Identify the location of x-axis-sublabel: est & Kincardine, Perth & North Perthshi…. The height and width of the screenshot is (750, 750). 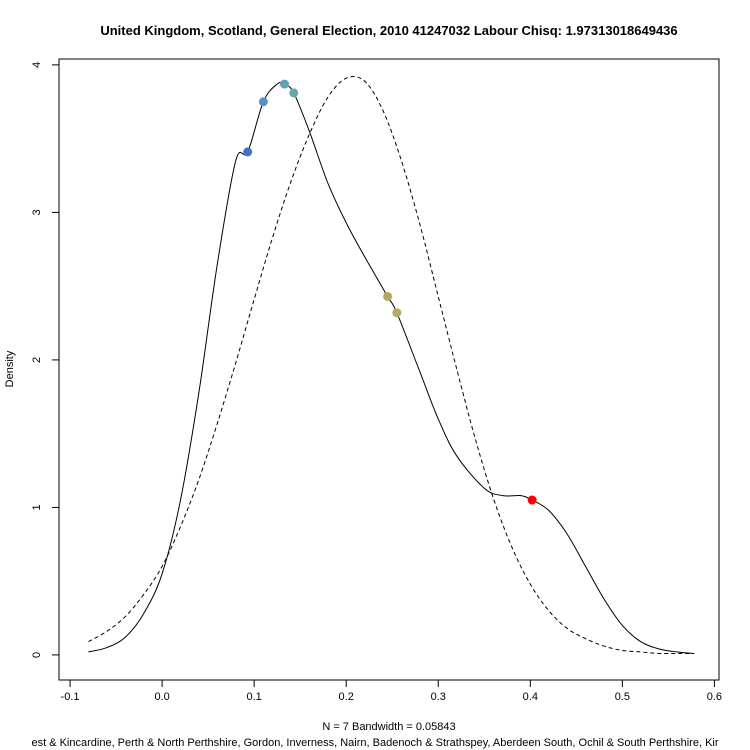
(374, 743).